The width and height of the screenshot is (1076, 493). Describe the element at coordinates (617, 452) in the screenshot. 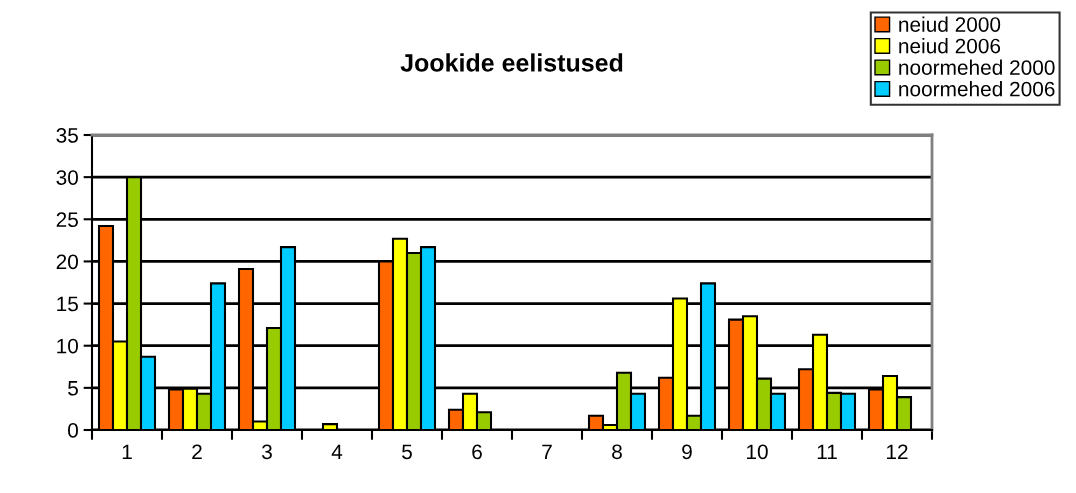

I see `x-tick-label: 8` at that location.